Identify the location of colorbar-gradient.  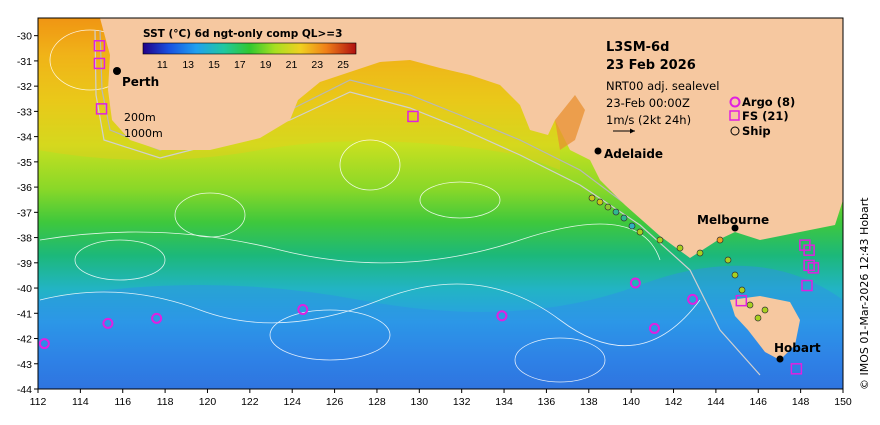
(249, 48).